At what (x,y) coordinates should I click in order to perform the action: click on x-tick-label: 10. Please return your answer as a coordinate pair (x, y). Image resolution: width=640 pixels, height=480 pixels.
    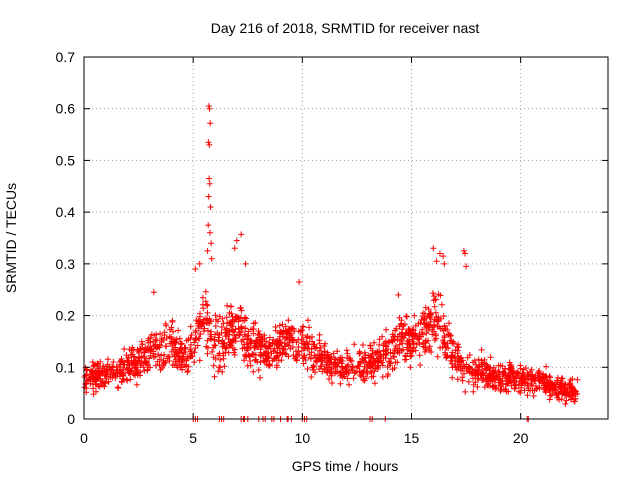
    Looking at the image, I should click on (303, 438).